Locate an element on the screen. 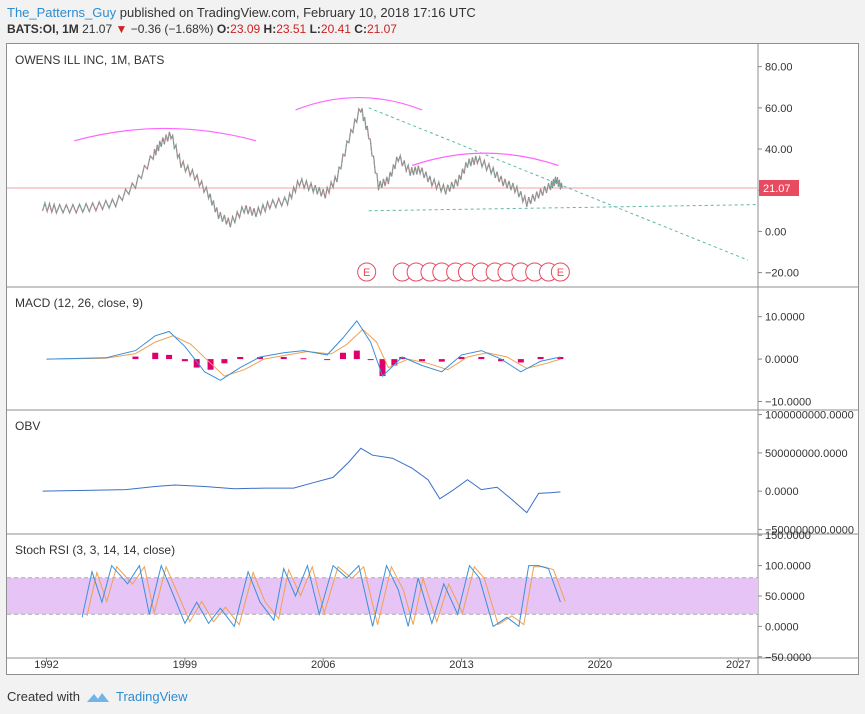 The image size is (865, 714). time-axis-label: 2020 is located at coordinates (600, 665).